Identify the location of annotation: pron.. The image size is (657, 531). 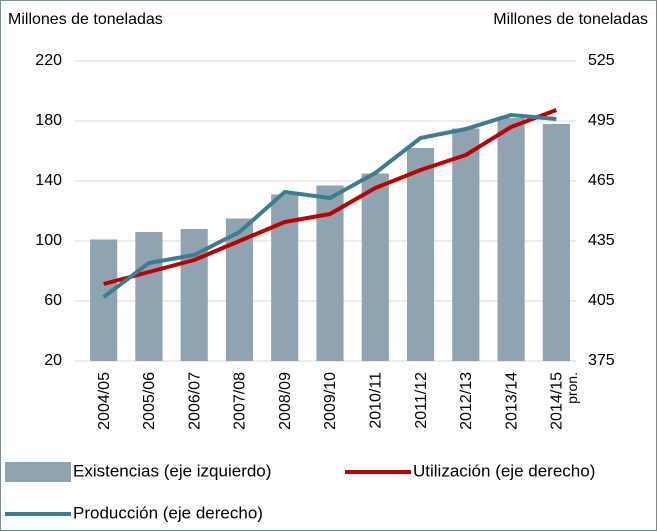
(572, 388).